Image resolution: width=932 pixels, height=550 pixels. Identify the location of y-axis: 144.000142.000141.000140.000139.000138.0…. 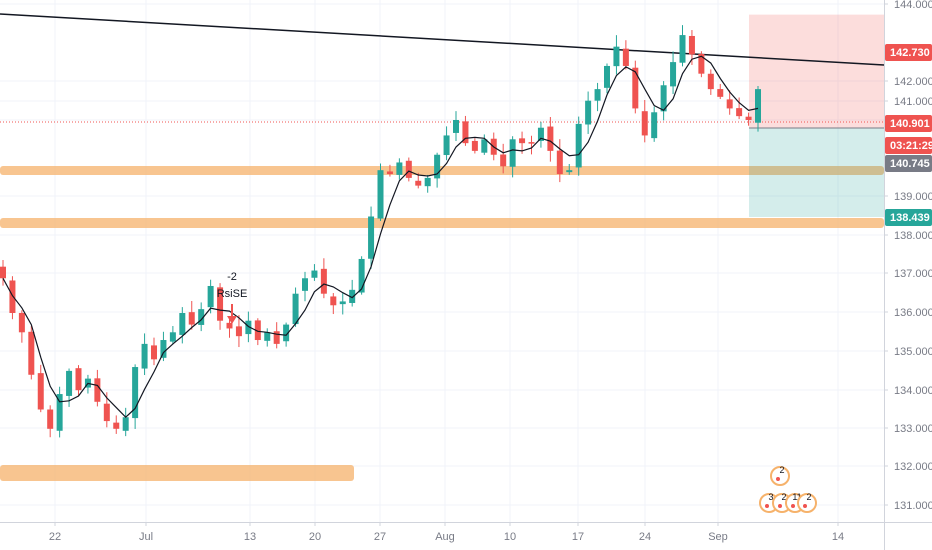
(908, 275).